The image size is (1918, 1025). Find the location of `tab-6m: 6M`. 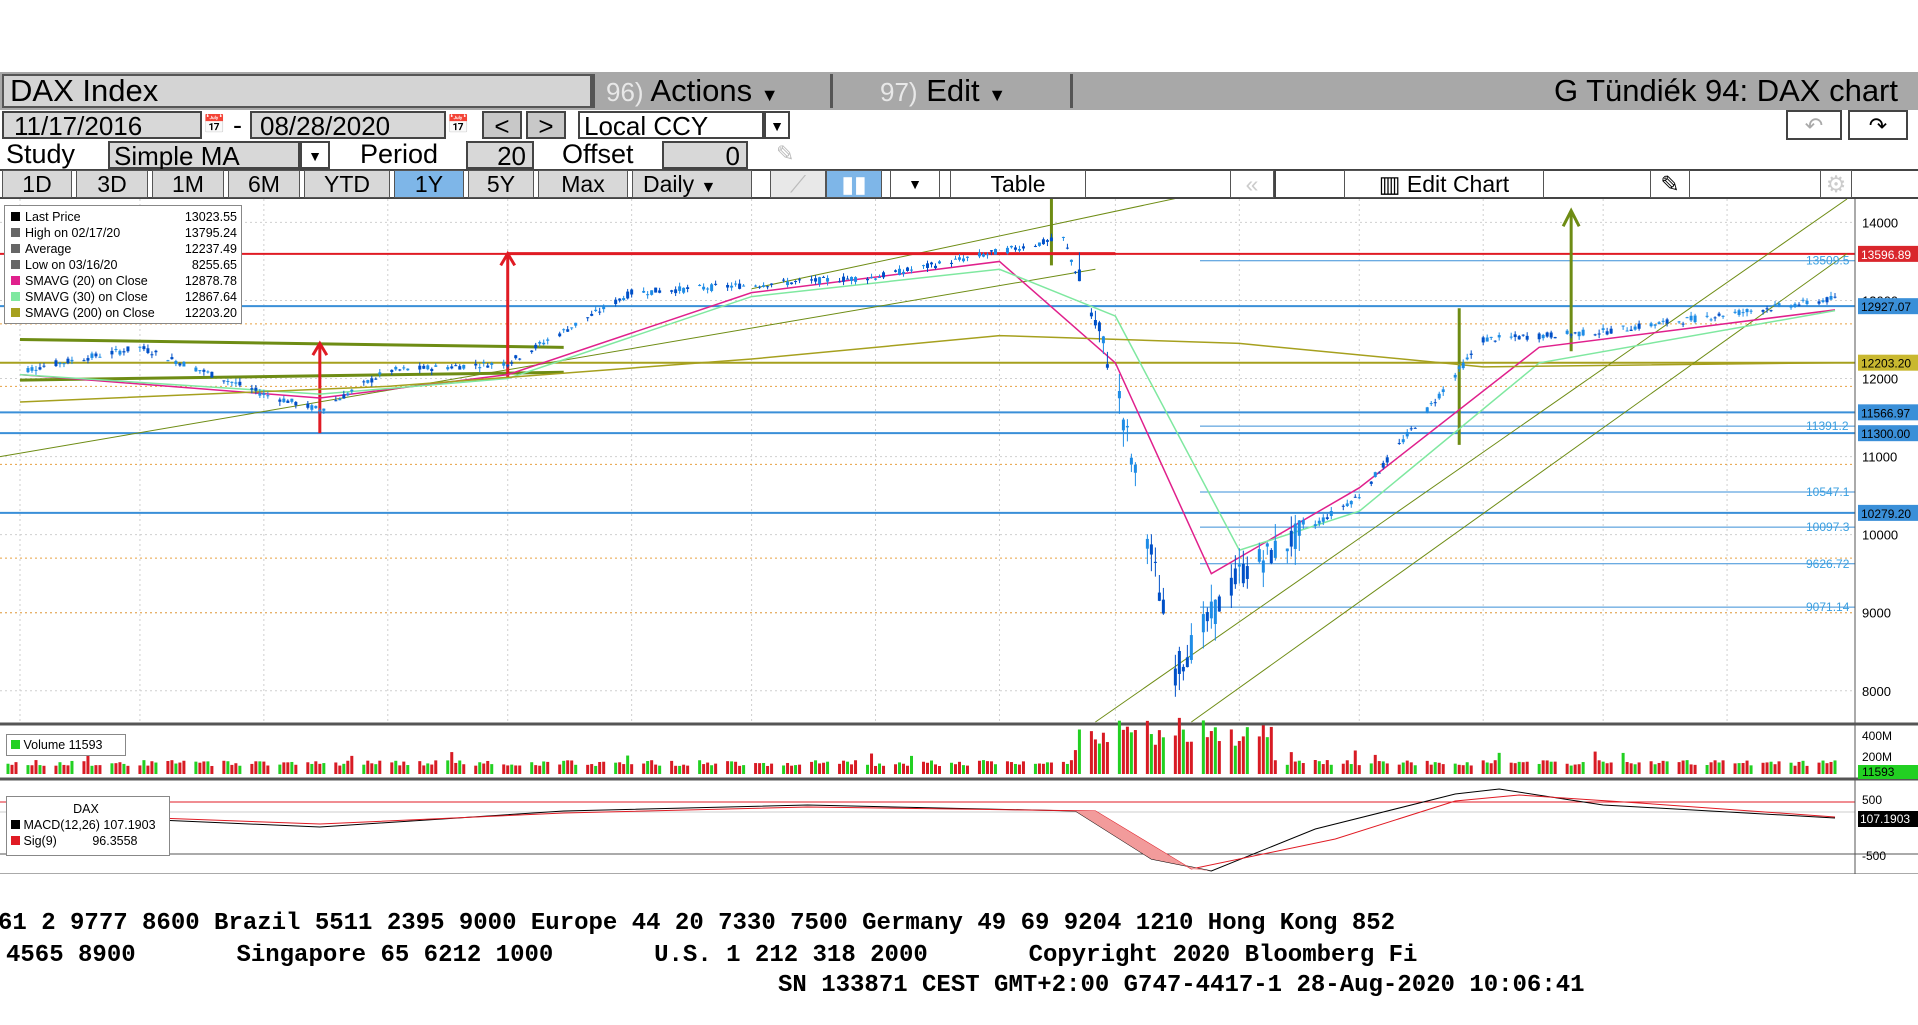

tab-6m: 6M is located at coordinates (264, 184).